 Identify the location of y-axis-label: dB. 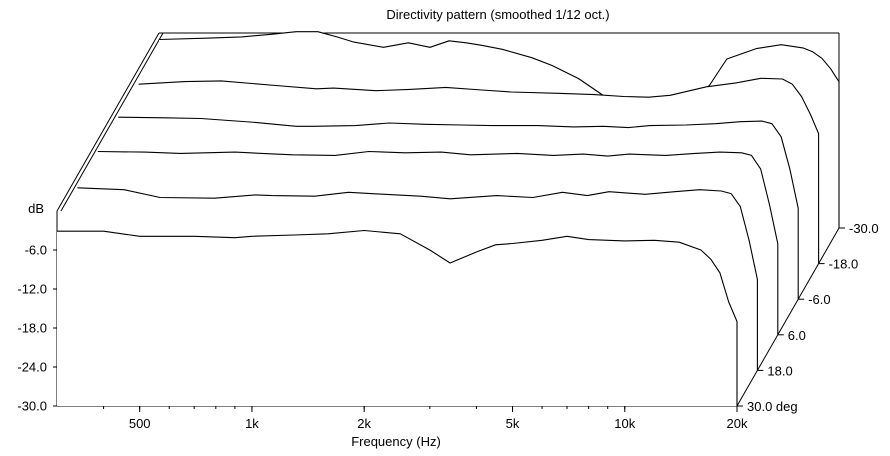
(36, 208).